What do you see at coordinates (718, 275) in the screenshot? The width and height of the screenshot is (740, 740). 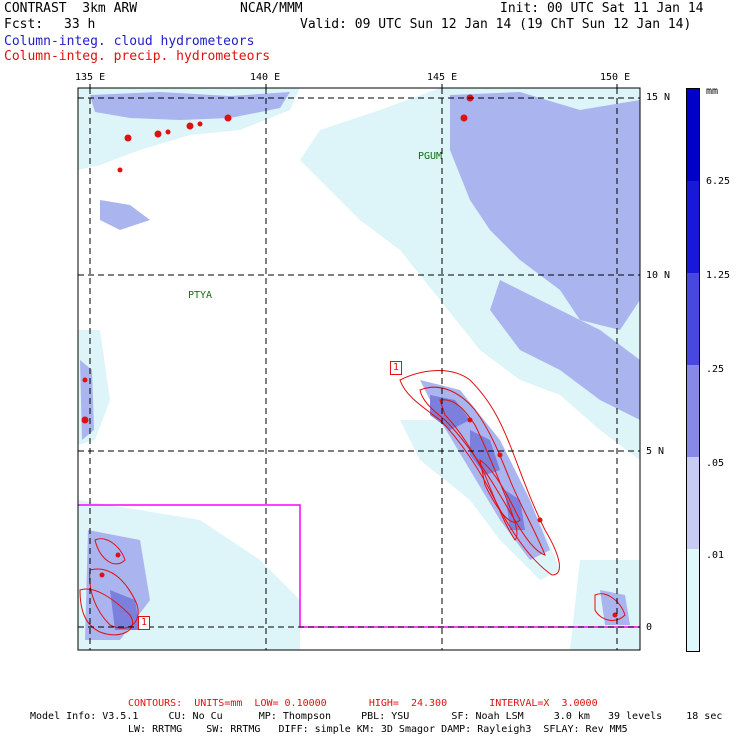 I see `colorbar-level: 1.25` at bounding box center [718, 275].